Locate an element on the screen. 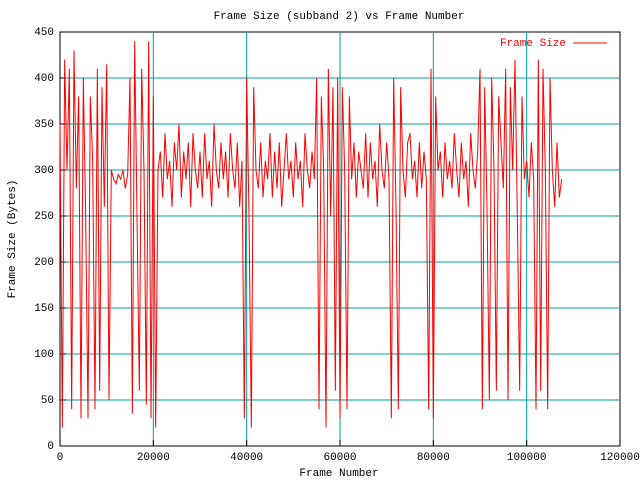 This screenshot has height=480, width=640. x-axis-label: Frame Number is located at coordinates (338, 474).